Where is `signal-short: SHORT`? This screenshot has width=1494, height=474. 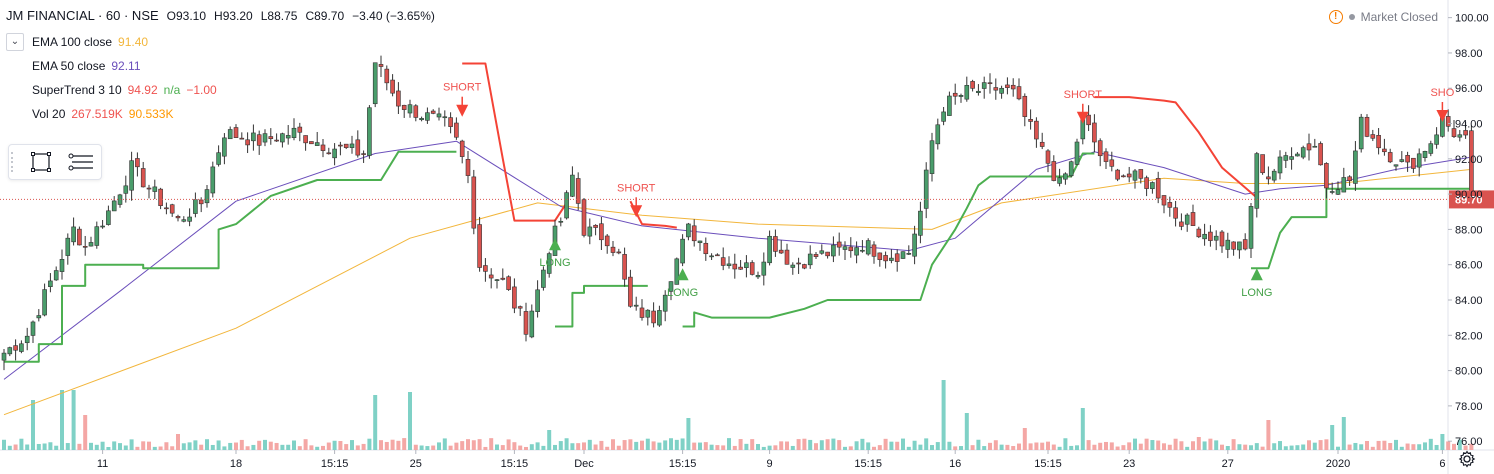
signal-short: SHORT is located at coordinates (1083, 106).